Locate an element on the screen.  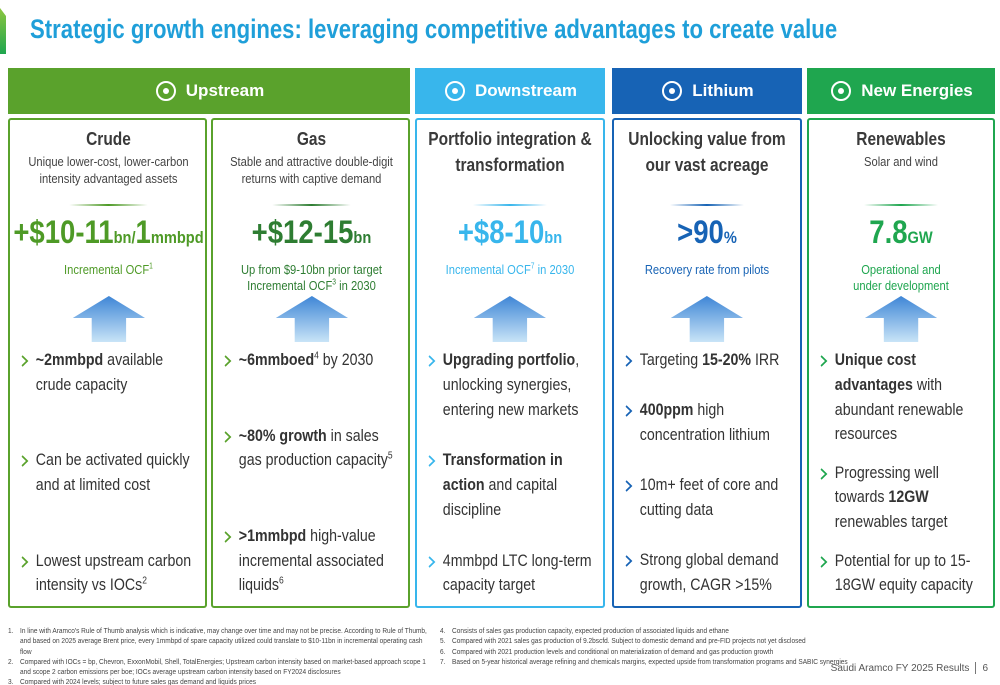
up-arrow is located at coordinates (108, 319).